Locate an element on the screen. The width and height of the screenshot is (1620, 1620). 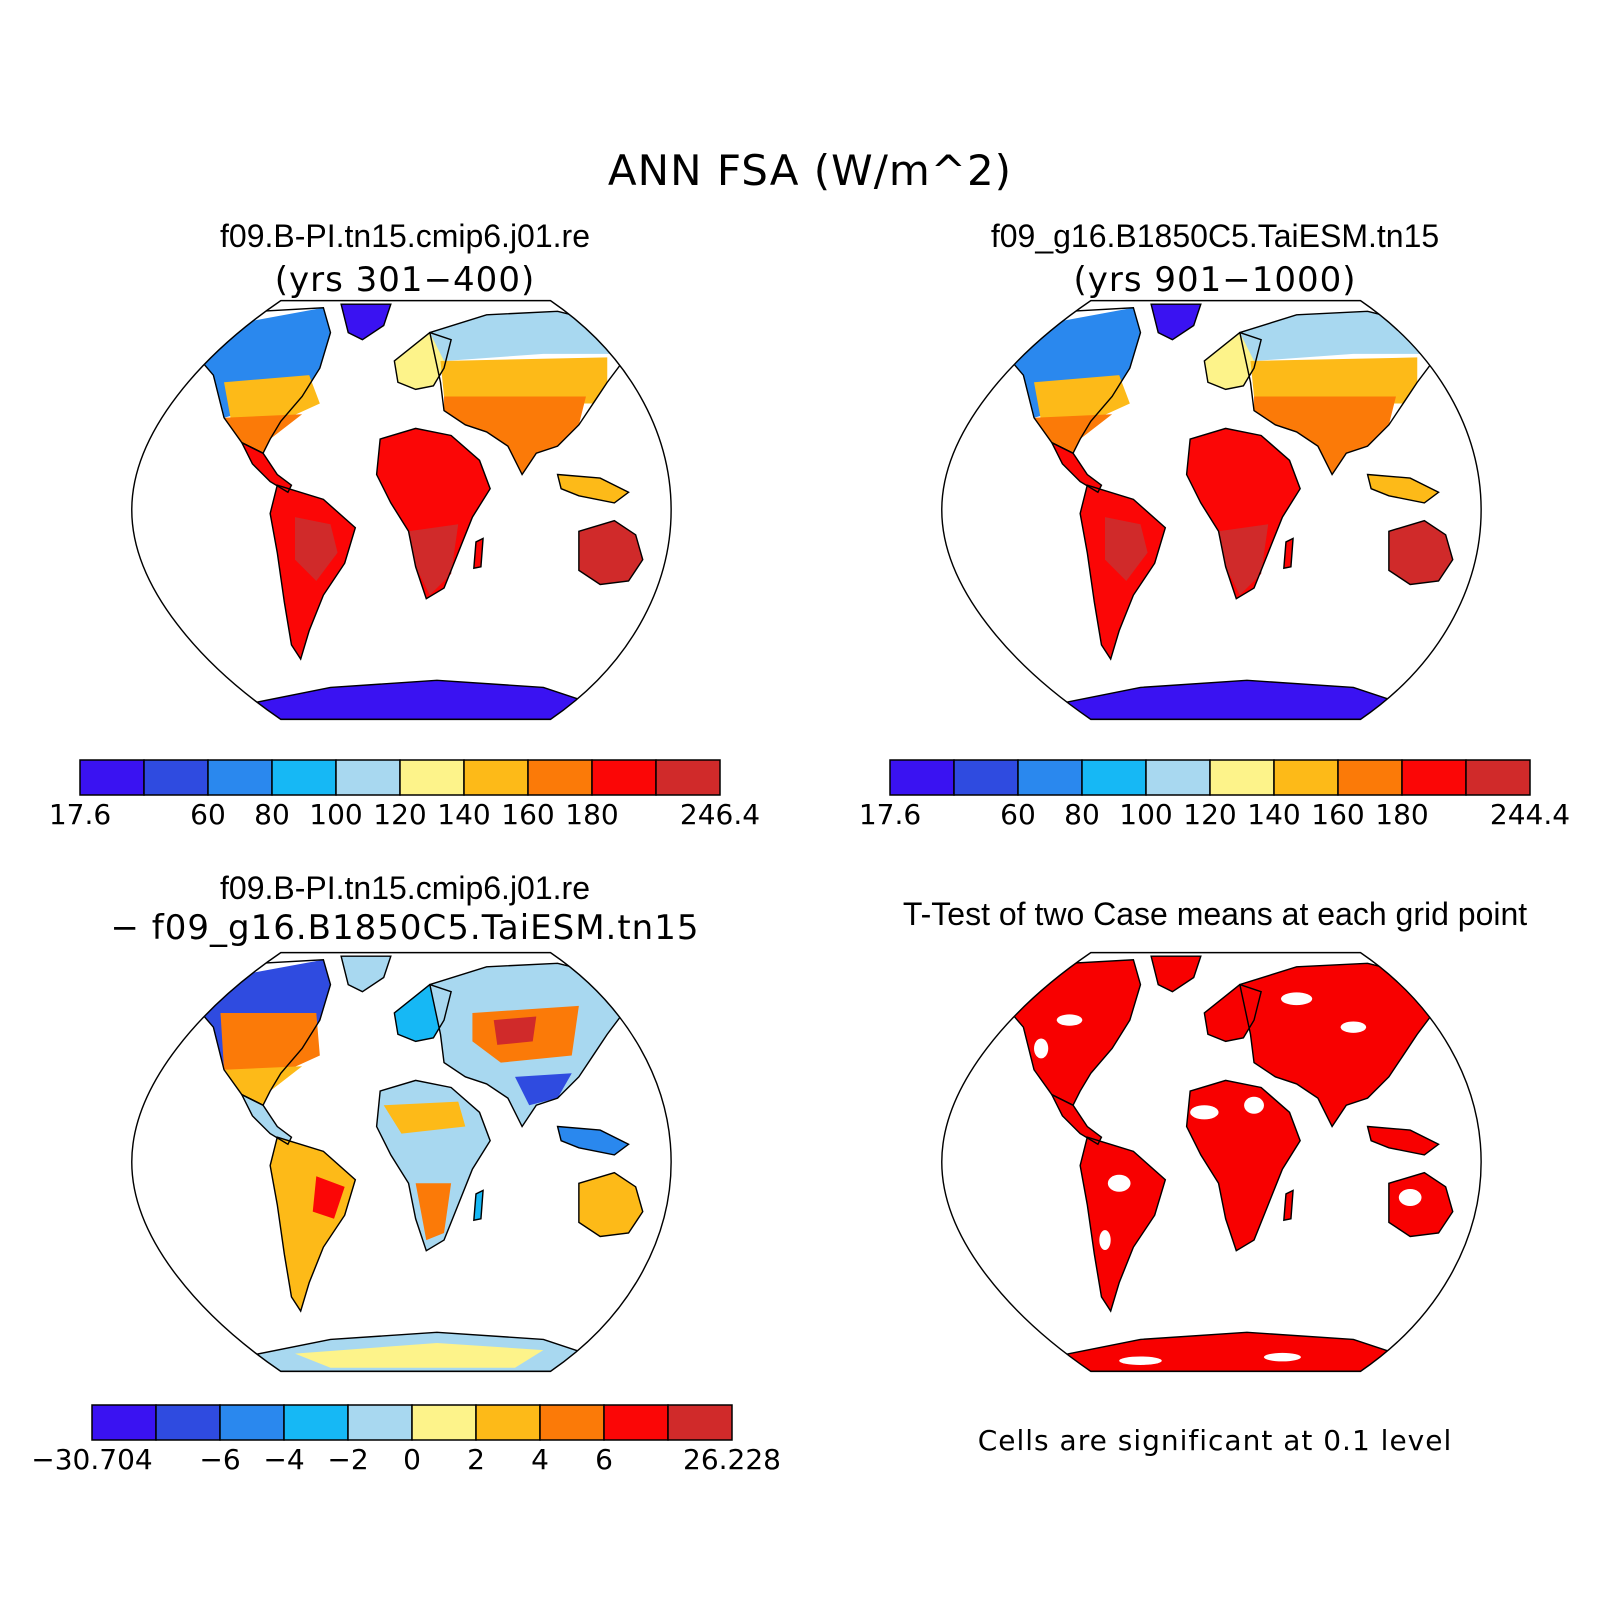
panel-case1-subtitle: (yrs 301−400) is located at coordinates (405, 280).